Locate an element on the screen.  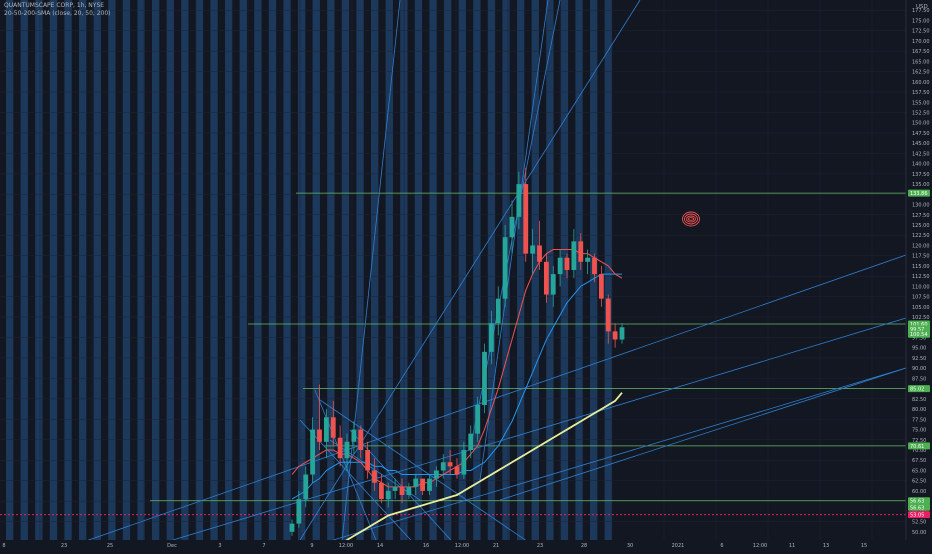
price-tick-label: 102.50 is located at coordinates (921, 318).